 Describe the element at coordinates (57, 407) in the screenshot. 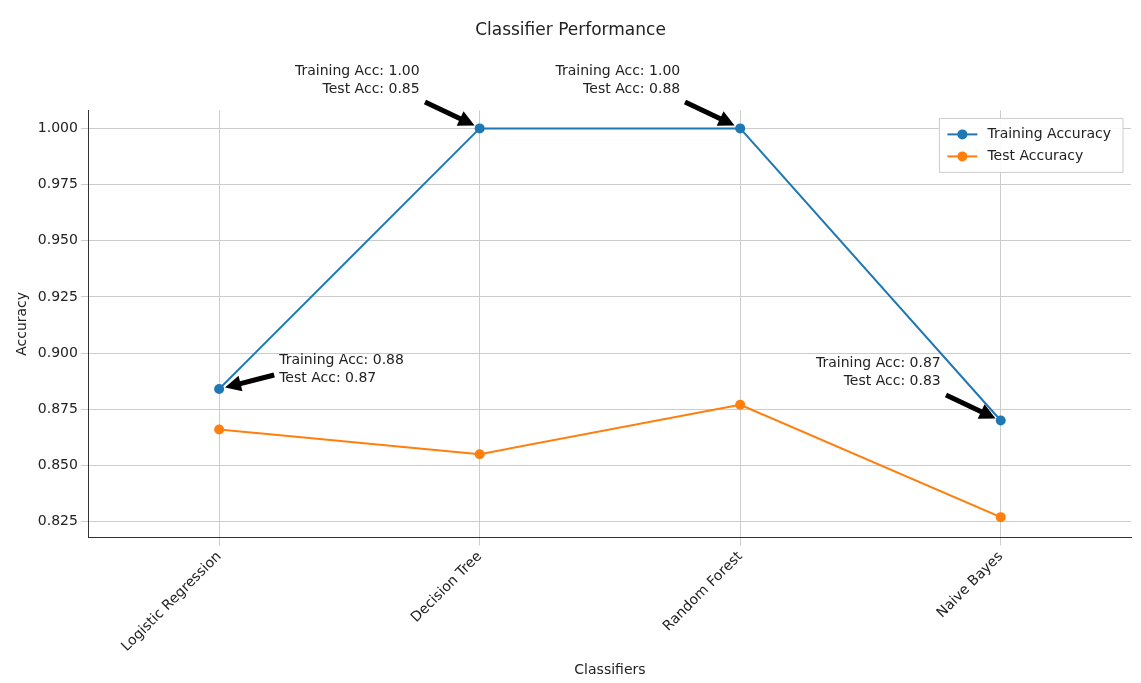

I see `y-tick-label: 0.875` at that location.